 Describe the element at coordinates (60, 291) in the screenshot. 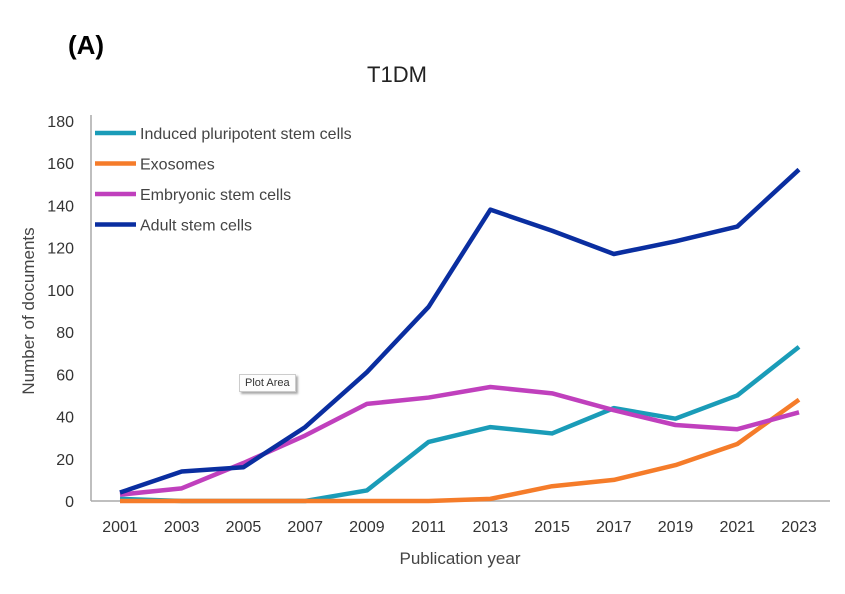

I see `y-tick-label: 100` at that location.